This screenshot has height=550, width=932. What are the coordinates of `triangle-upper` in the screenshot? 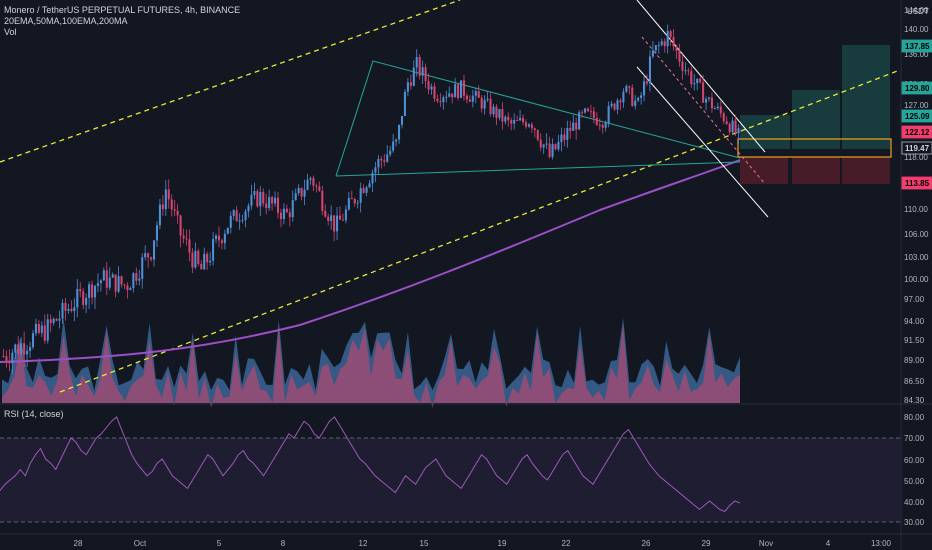 It's located at (538, 118).